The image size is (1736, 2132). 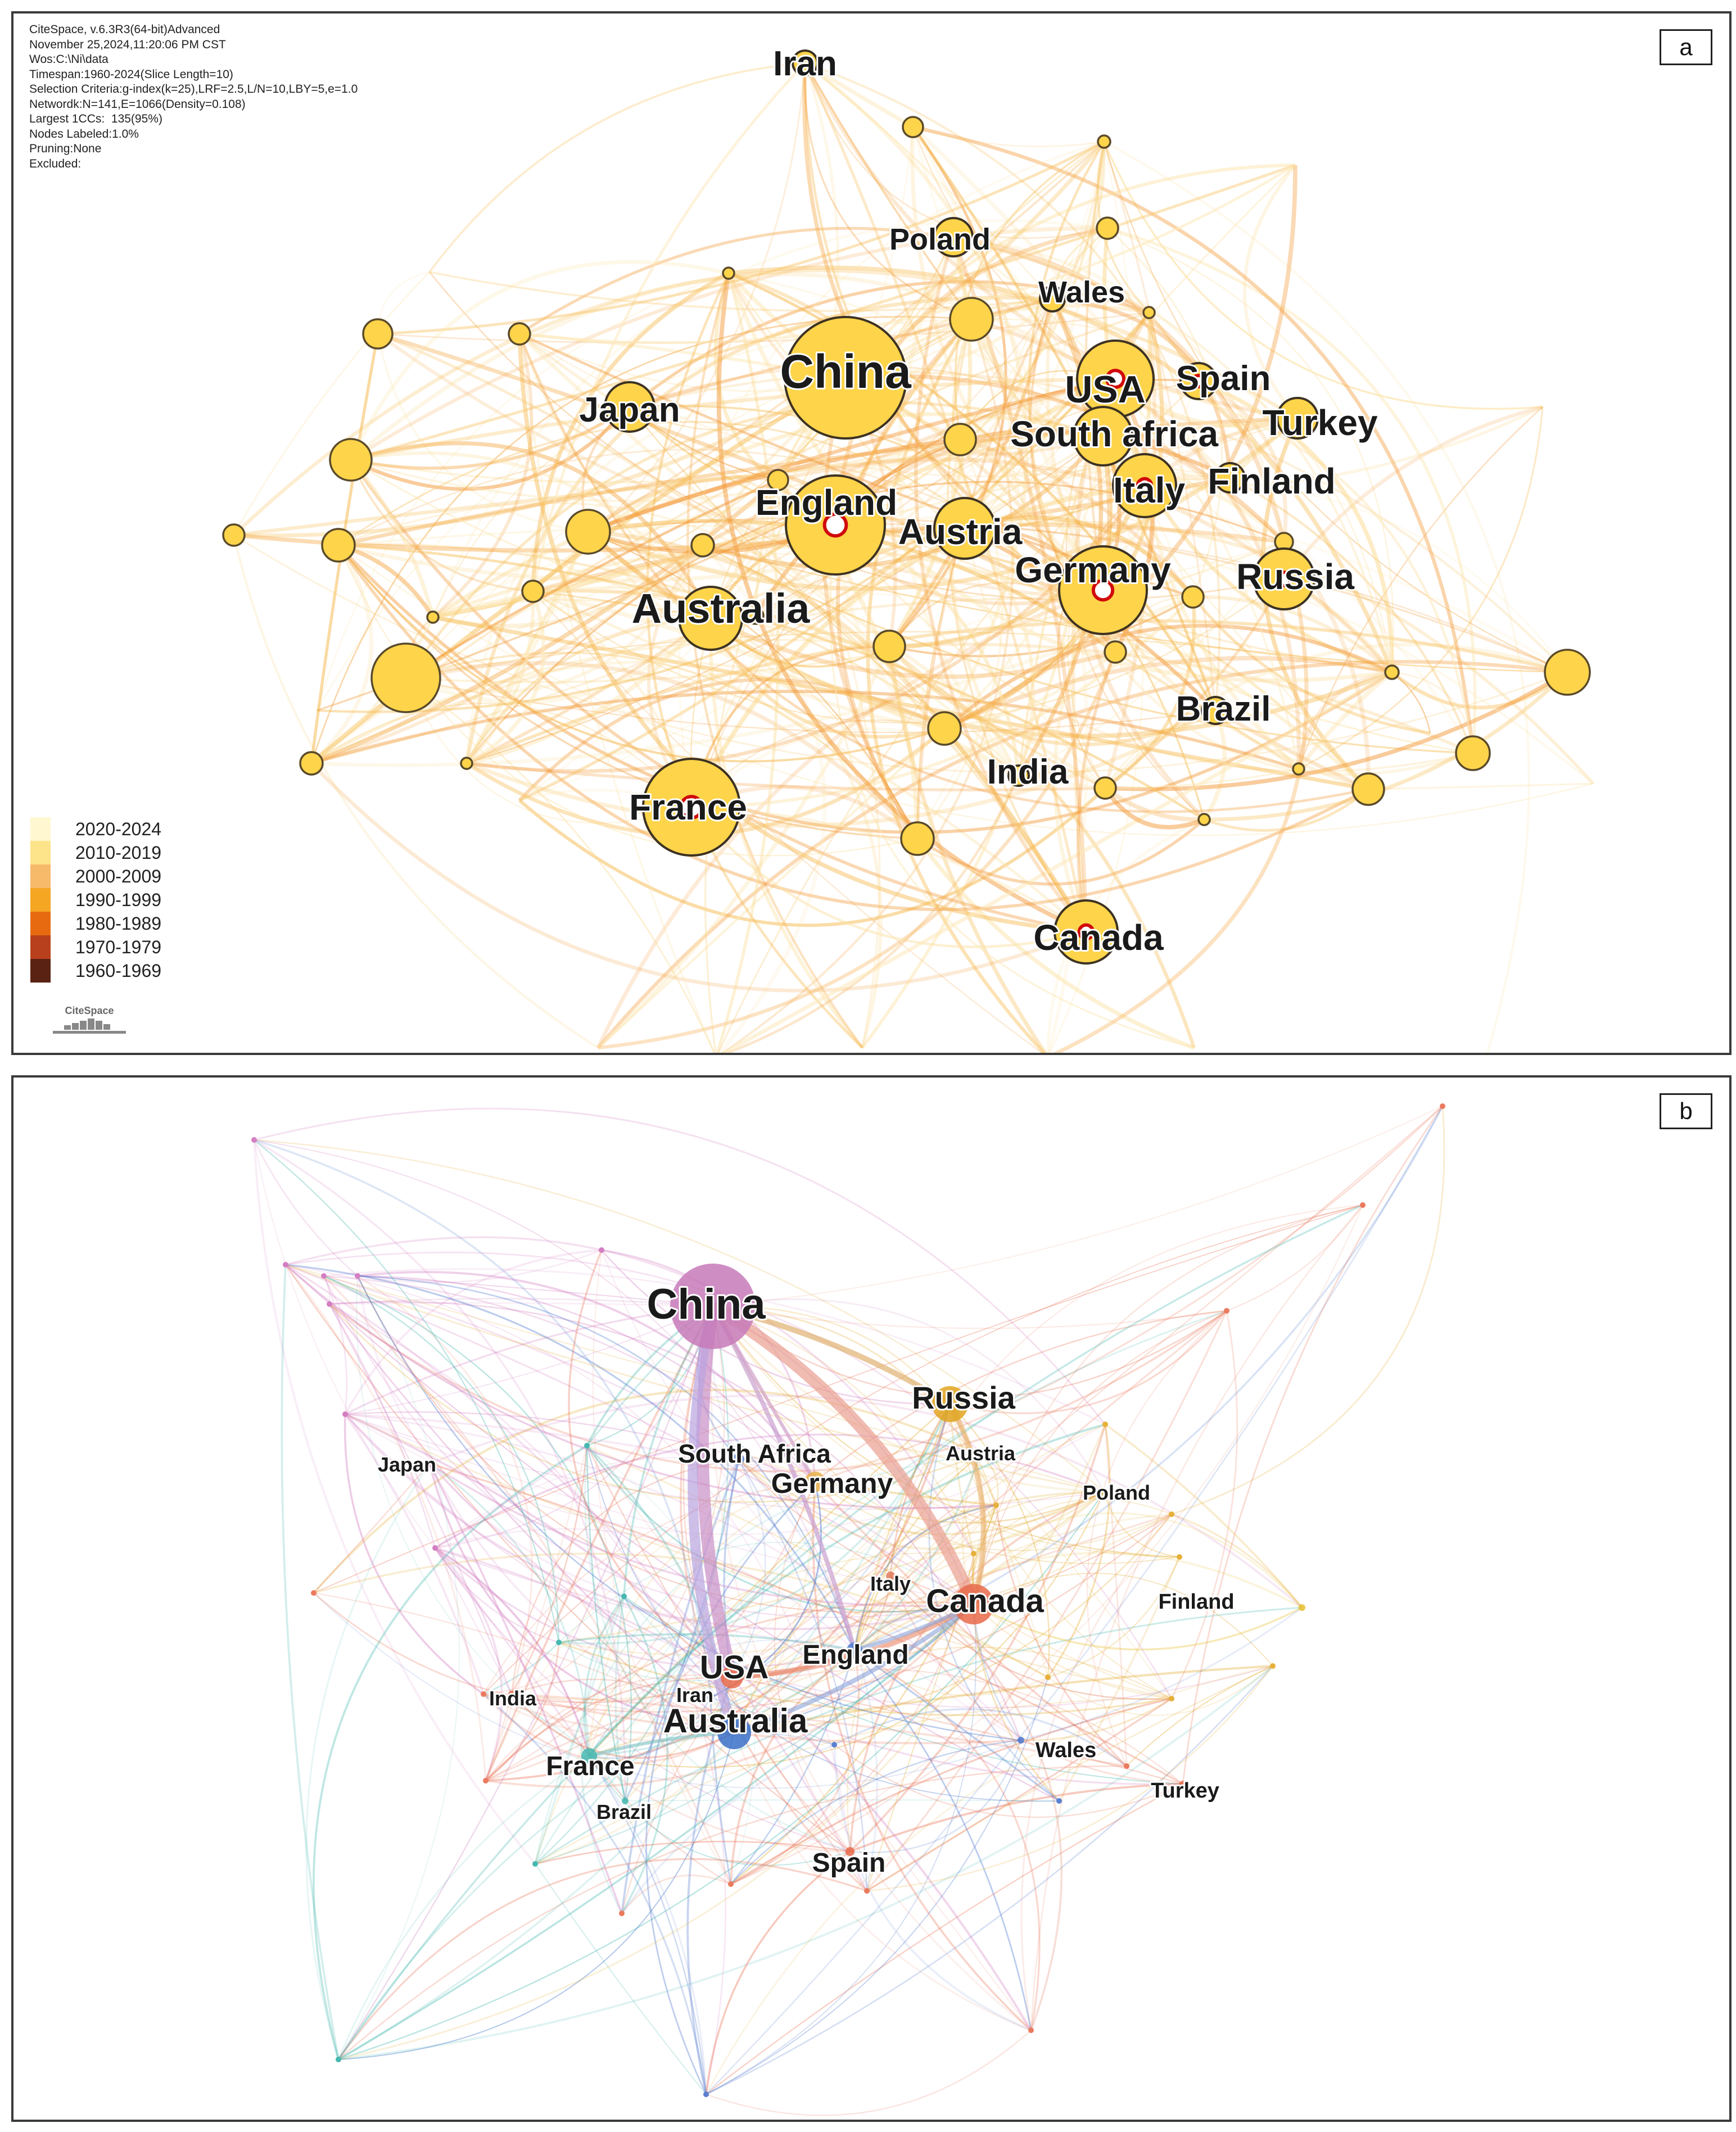 I want to click on country-label: Spain, so click(x=1223, y=379).